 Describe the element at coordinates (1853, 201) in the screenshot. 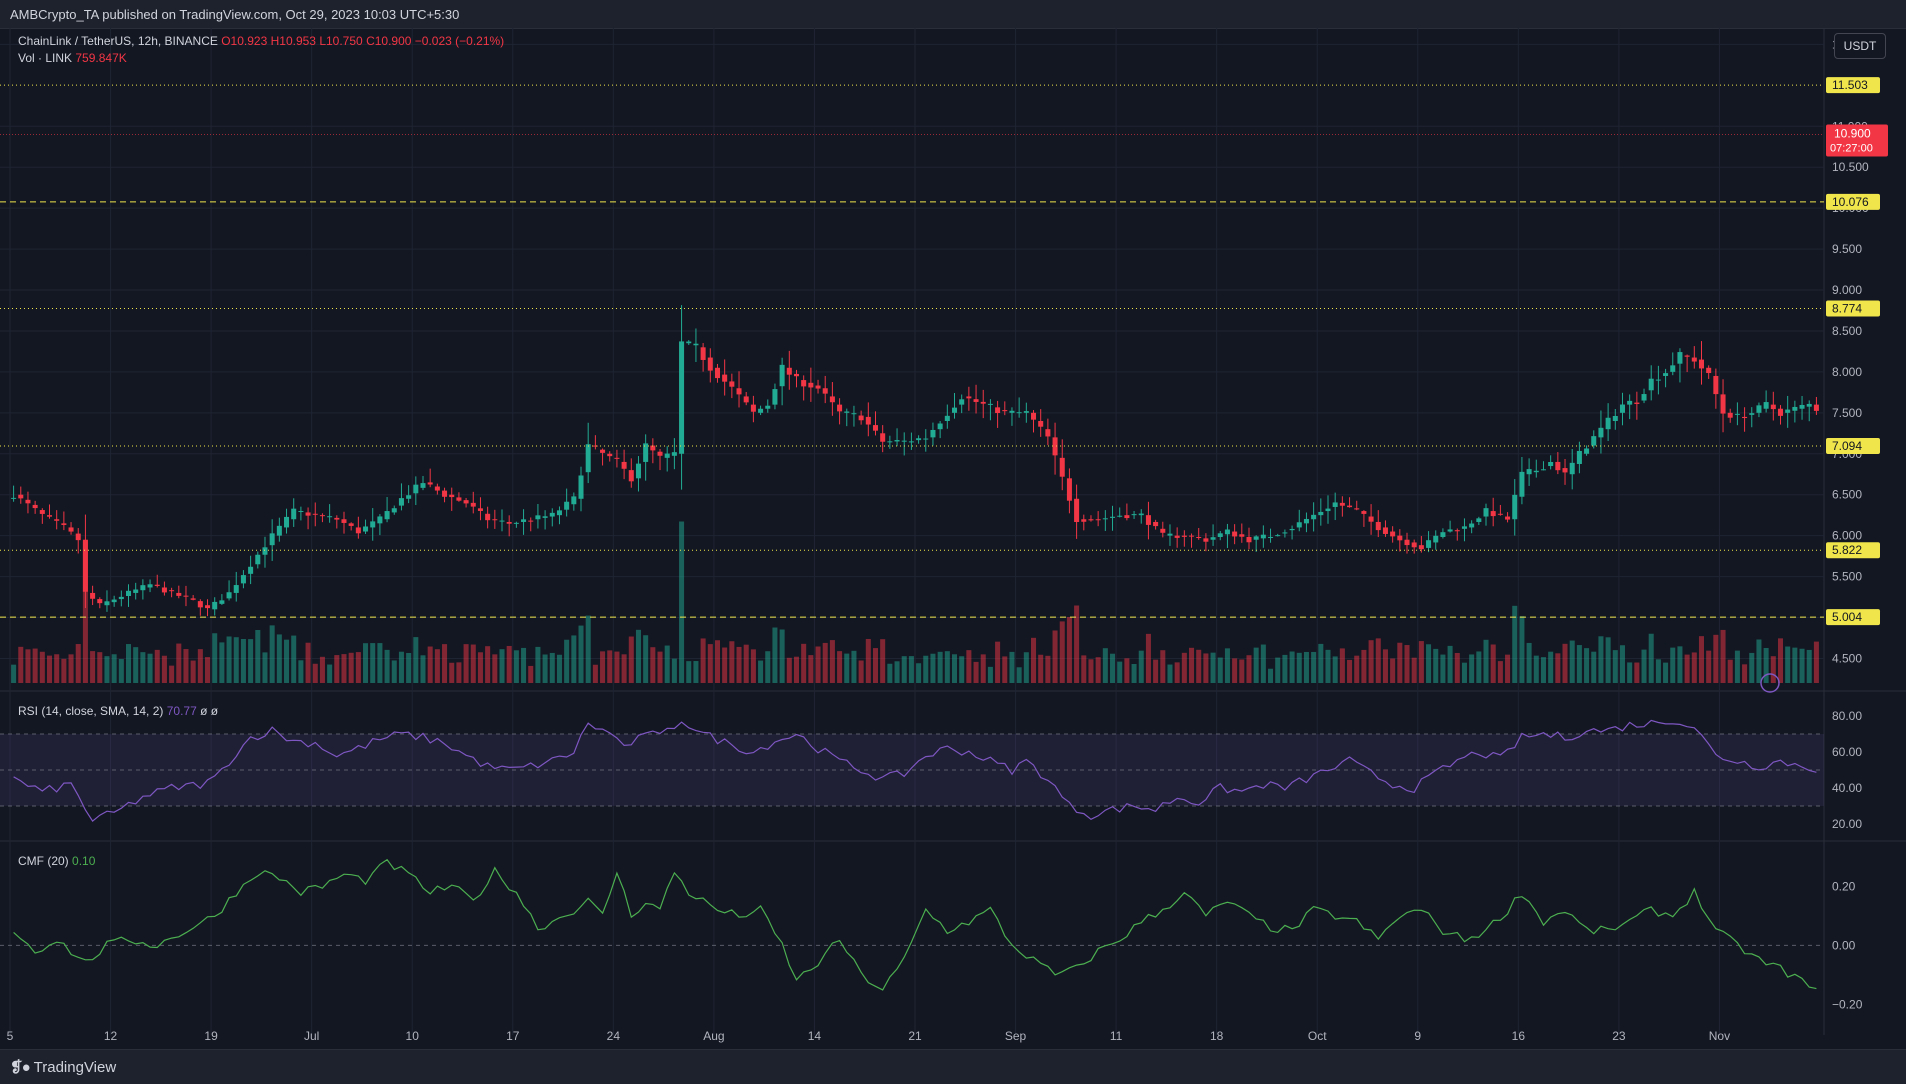

I see `level-tag` at that location.